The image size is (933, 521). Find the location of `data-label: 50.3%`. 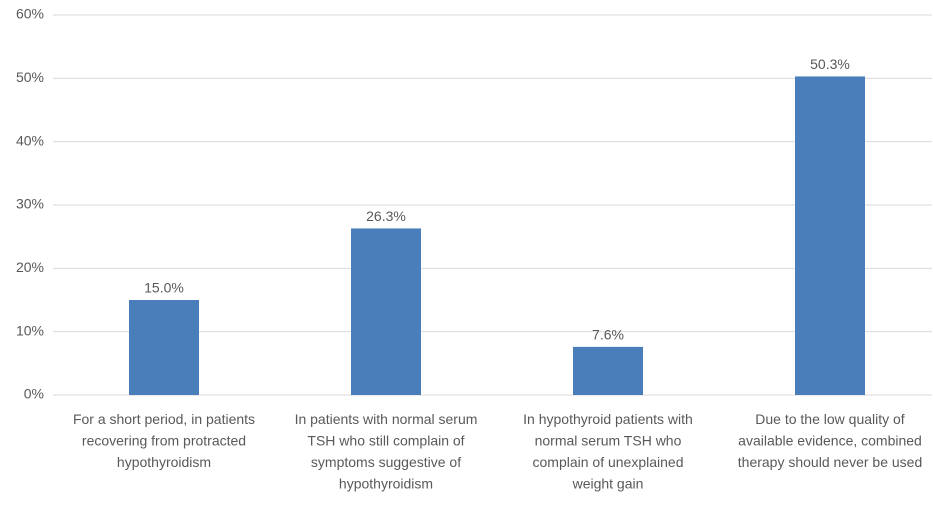

data-label: 50.3% is located at coordinates (830, 64).